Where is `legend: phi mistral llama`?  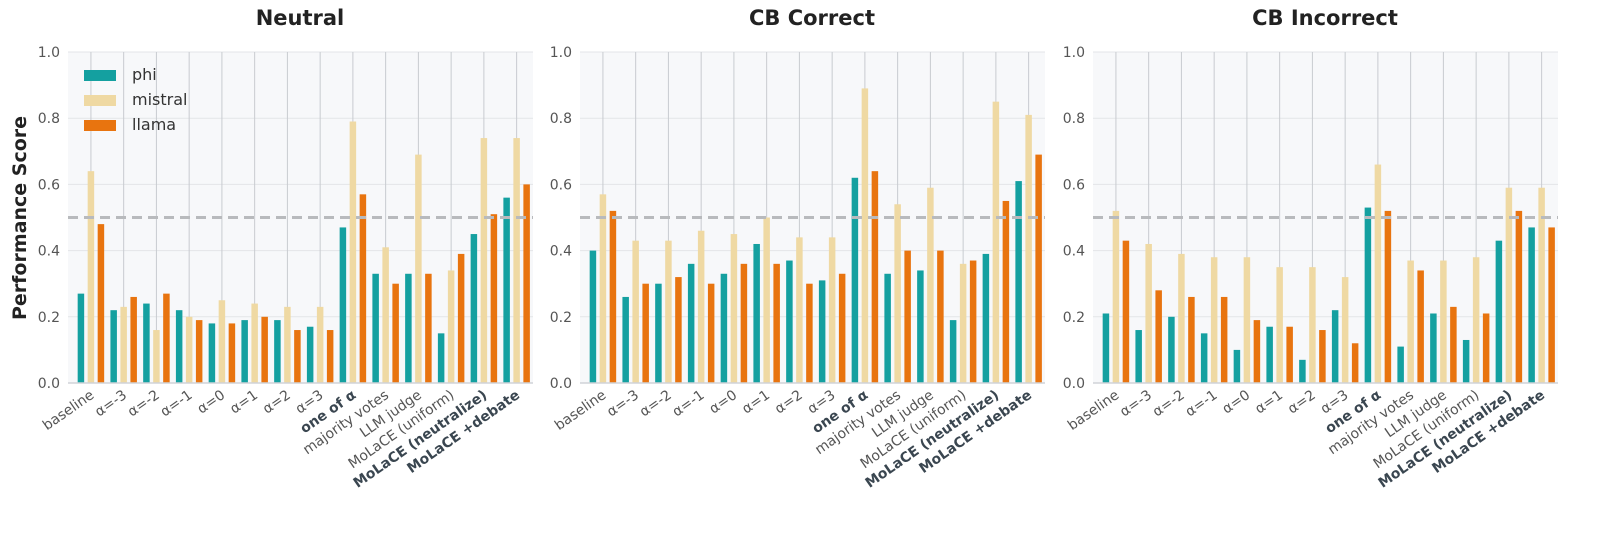
legend: phi mistral llama is located at coordinates (141, 101).